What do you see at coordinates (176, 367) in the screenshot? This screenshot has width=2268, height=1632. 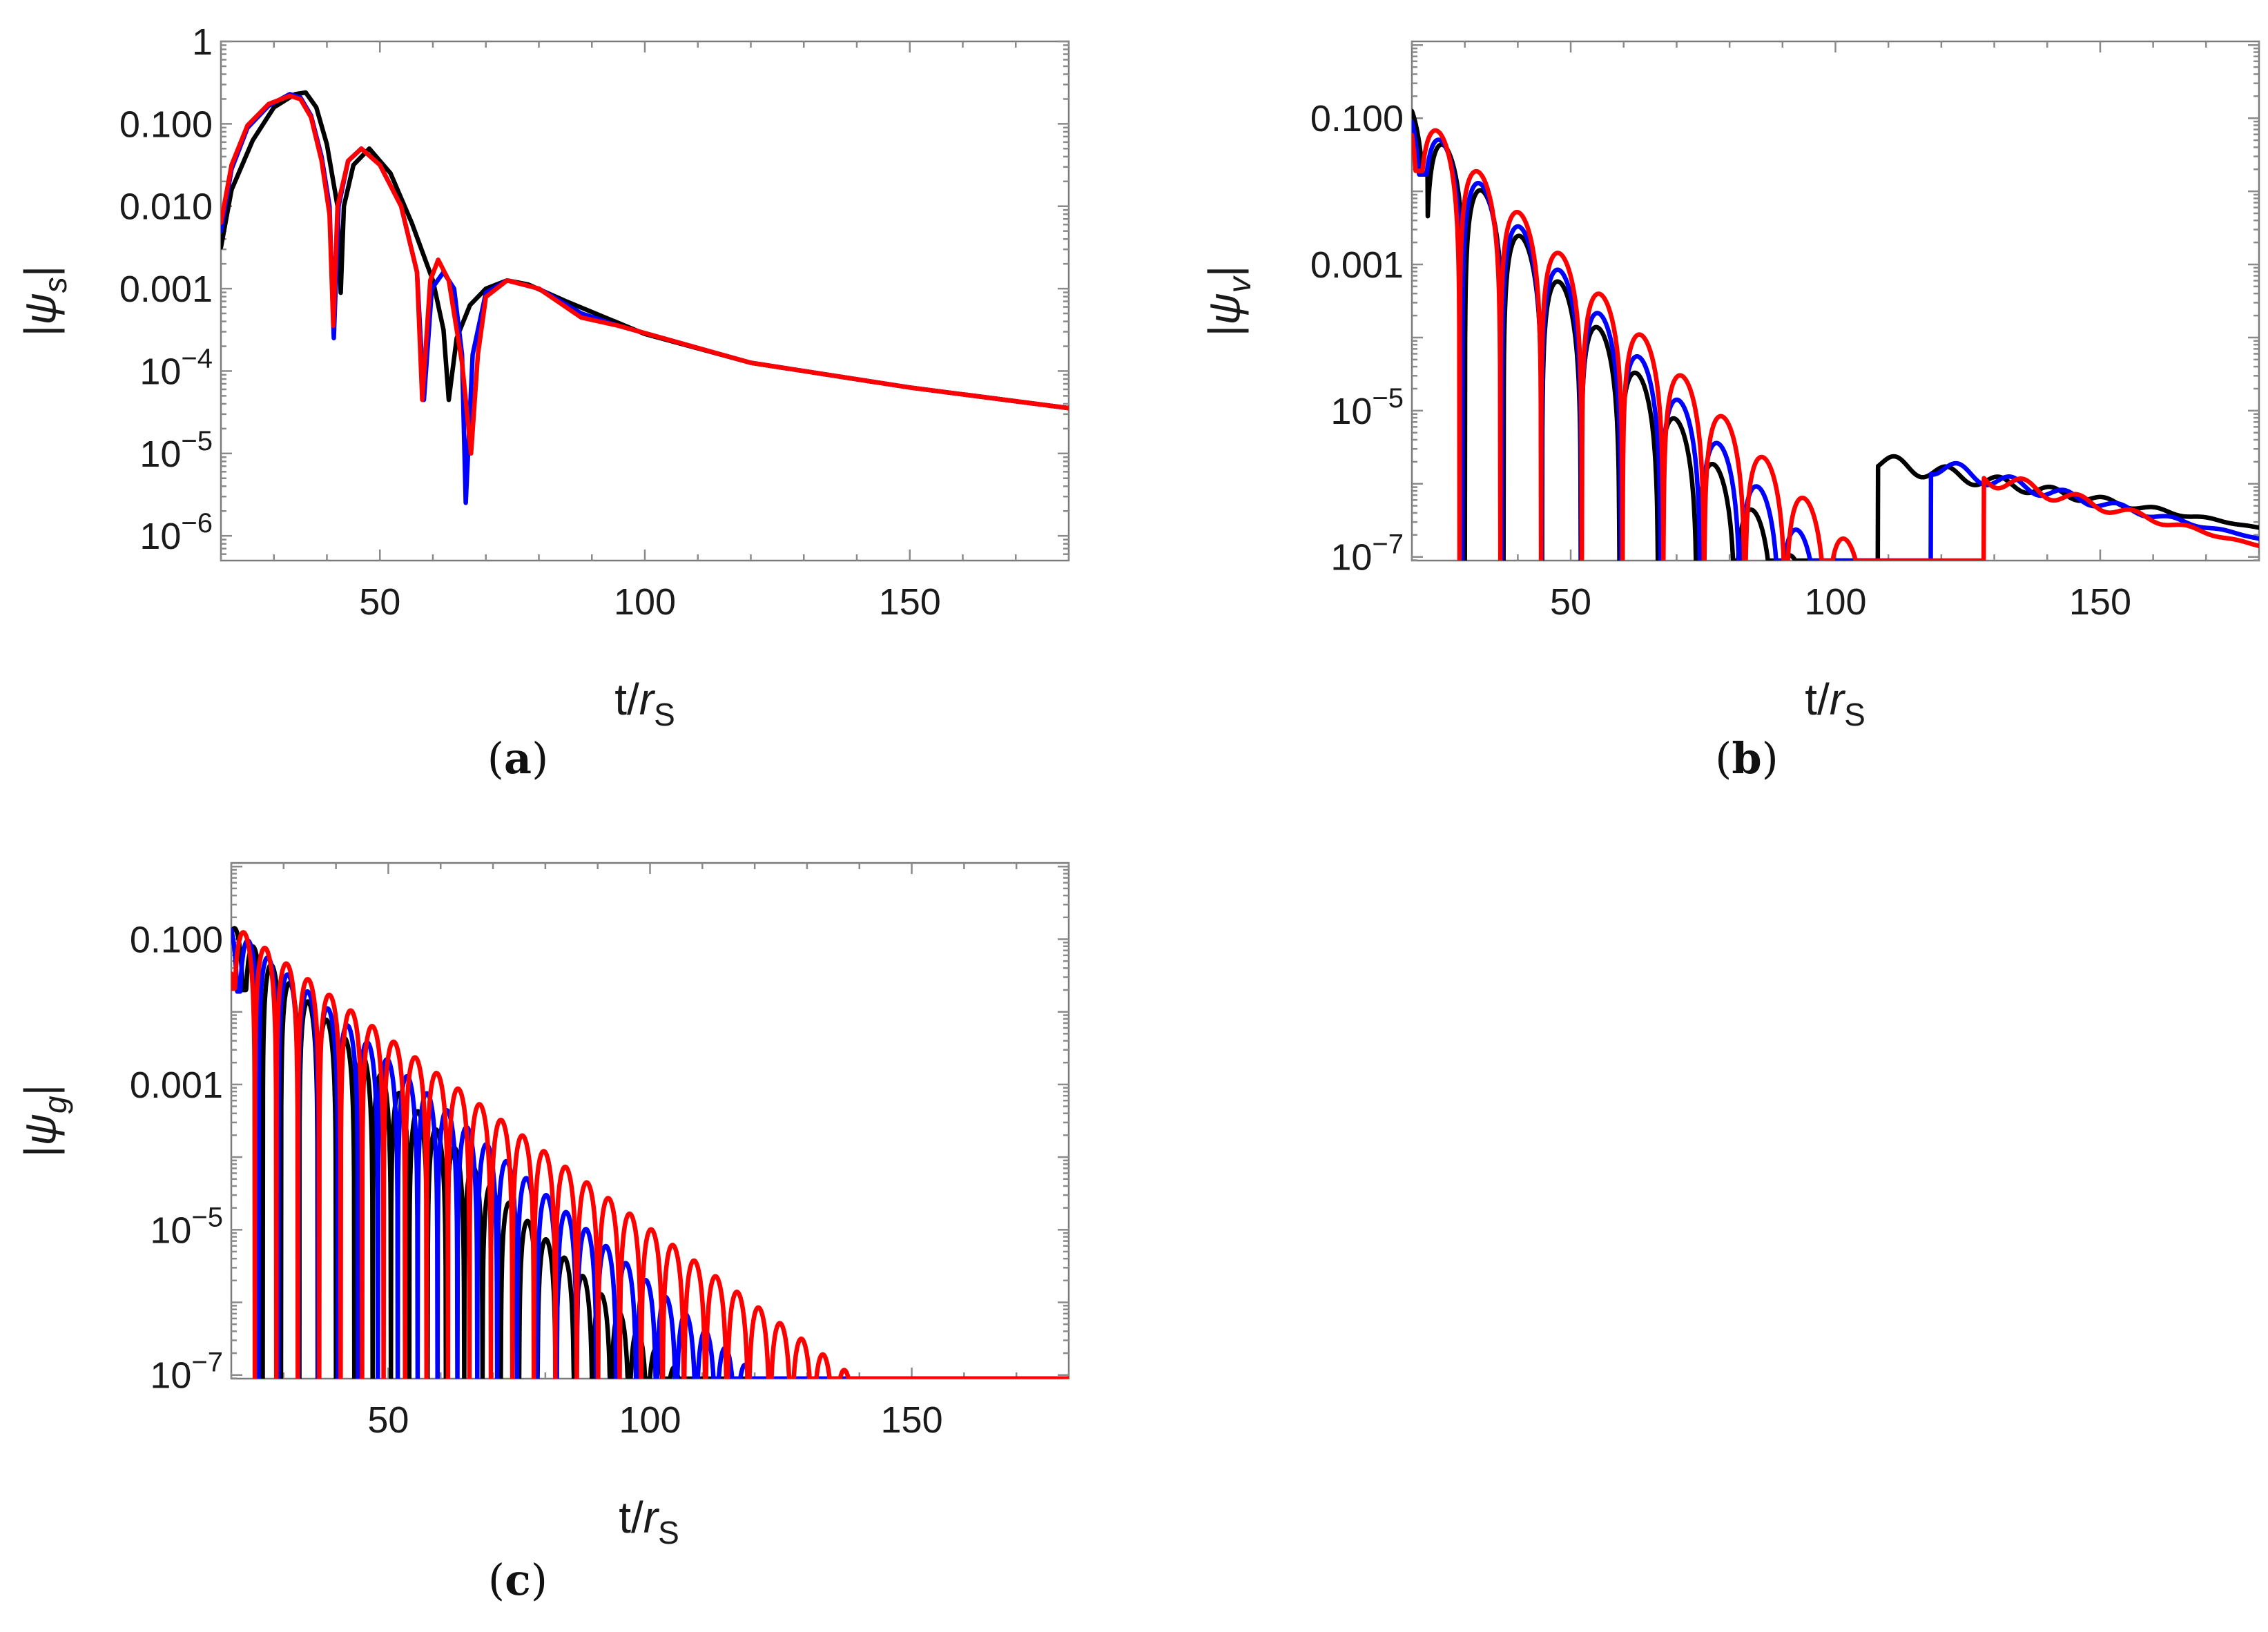 I see `y-tick-label: 10⁻⁴` at bounding box center [176, 367].